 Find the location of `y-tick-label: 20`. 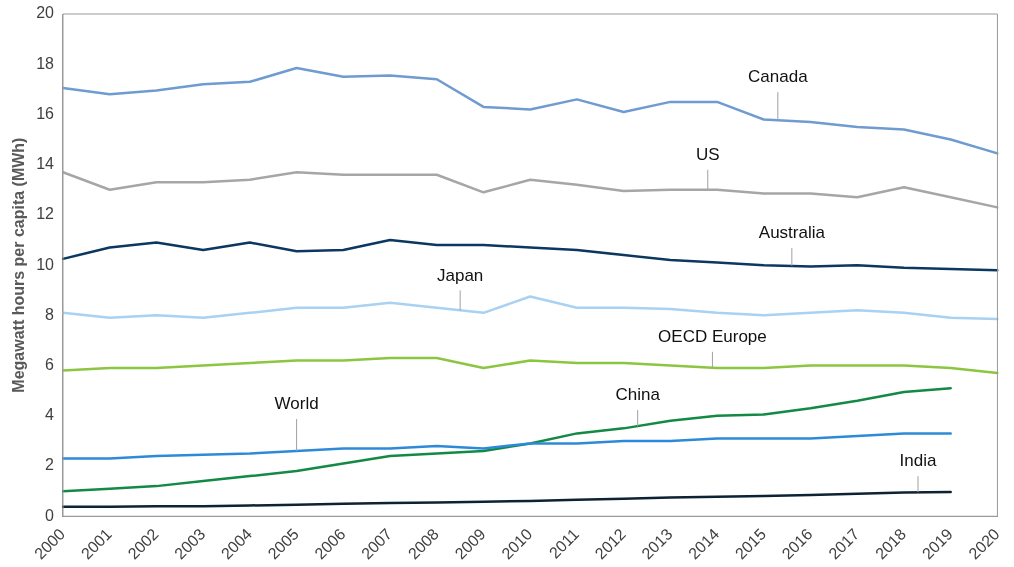

y-tick-label: 20 is located at coordinates (45, 13).